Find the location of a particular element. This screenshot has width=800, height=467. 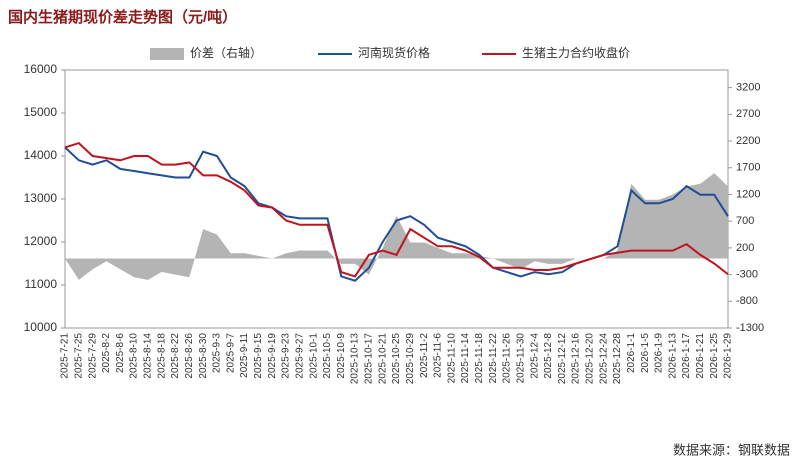

y2-tick-label: 3200 is located at coordinates (748, 88).